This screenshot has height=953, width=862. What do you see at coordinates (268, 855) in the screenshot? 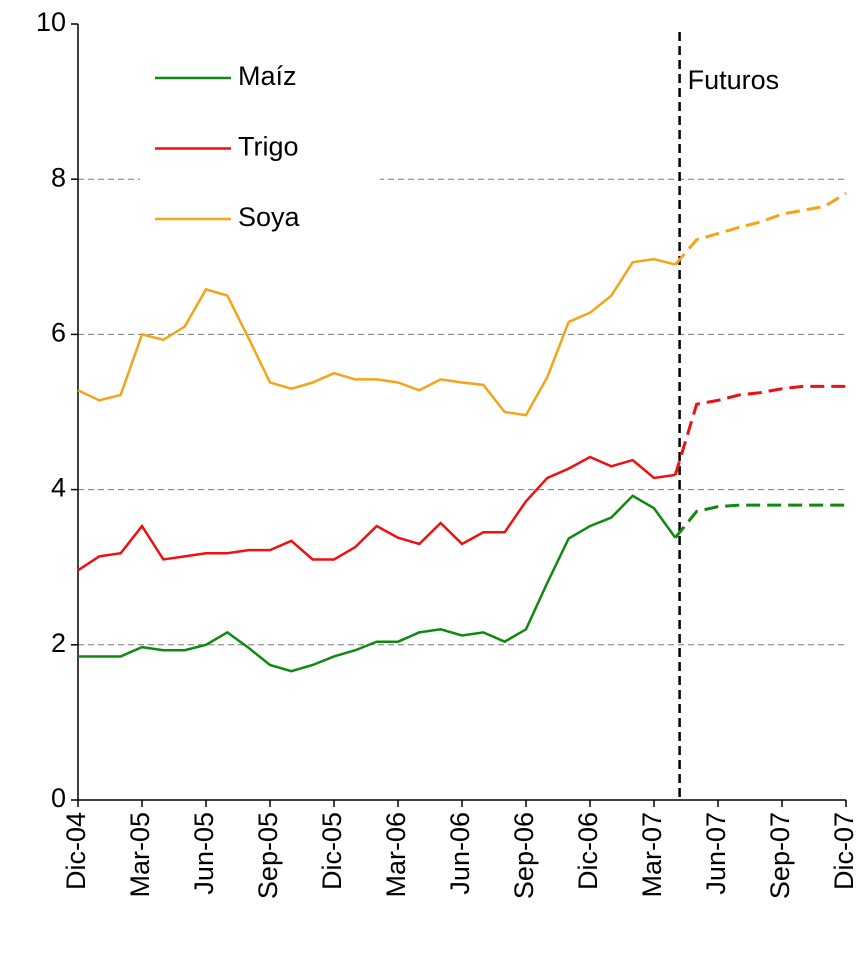
I see `x-tick-label: Sep-05` at bounding box center [268, 855].